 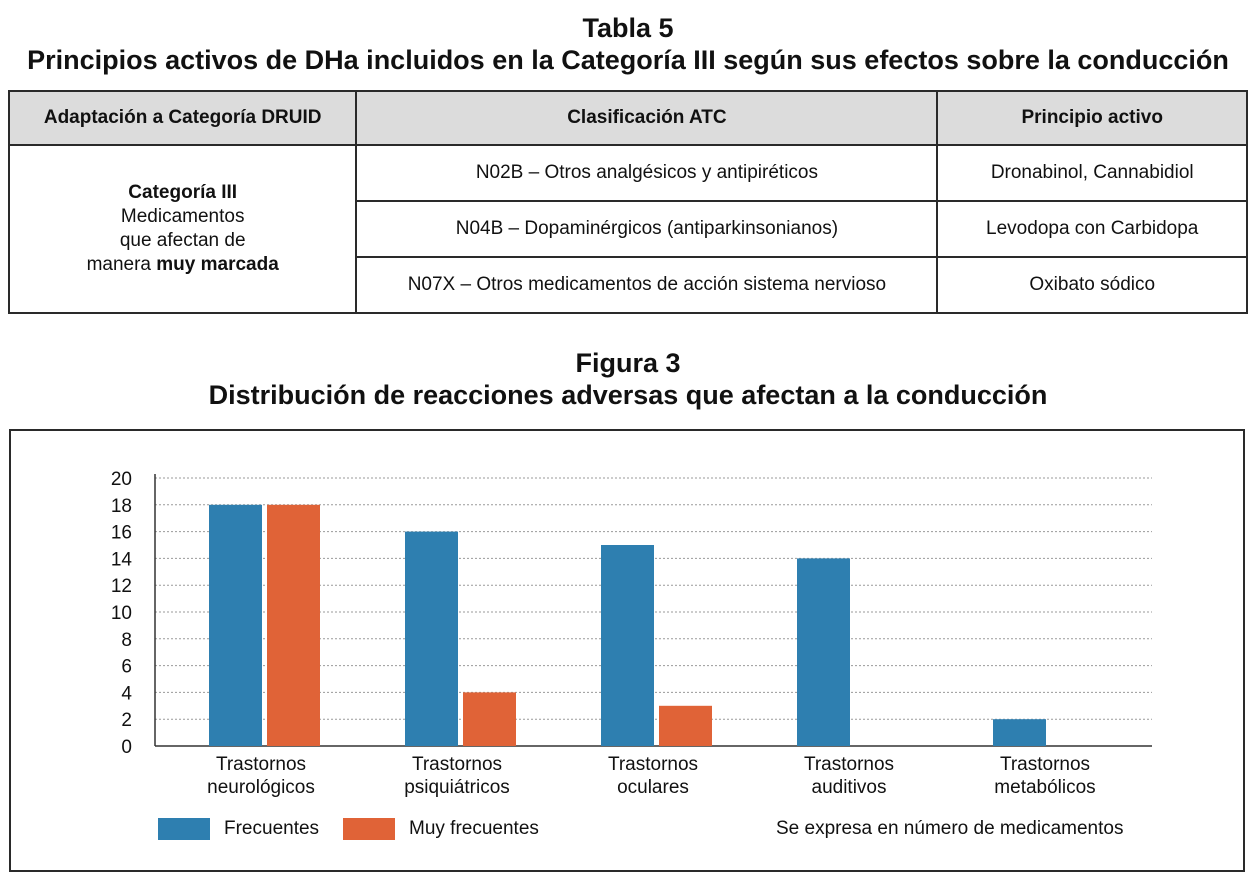 What do you see at coordinates (182, 118) in the screenshot?
I see `header-druid: Adaptación a Categoría DRUID` at bounding box center [182, 118].